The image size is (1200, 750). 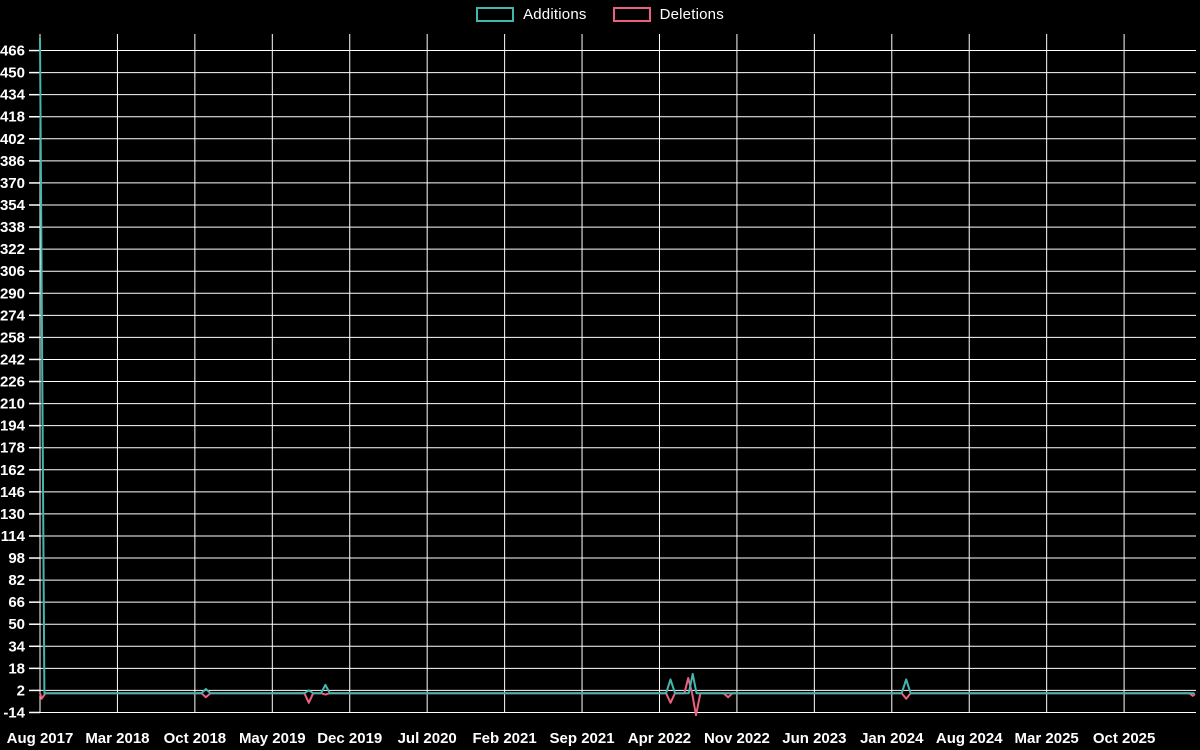 I want to click on x-tick-label: Feb 2021, so click(x=505, y=738).